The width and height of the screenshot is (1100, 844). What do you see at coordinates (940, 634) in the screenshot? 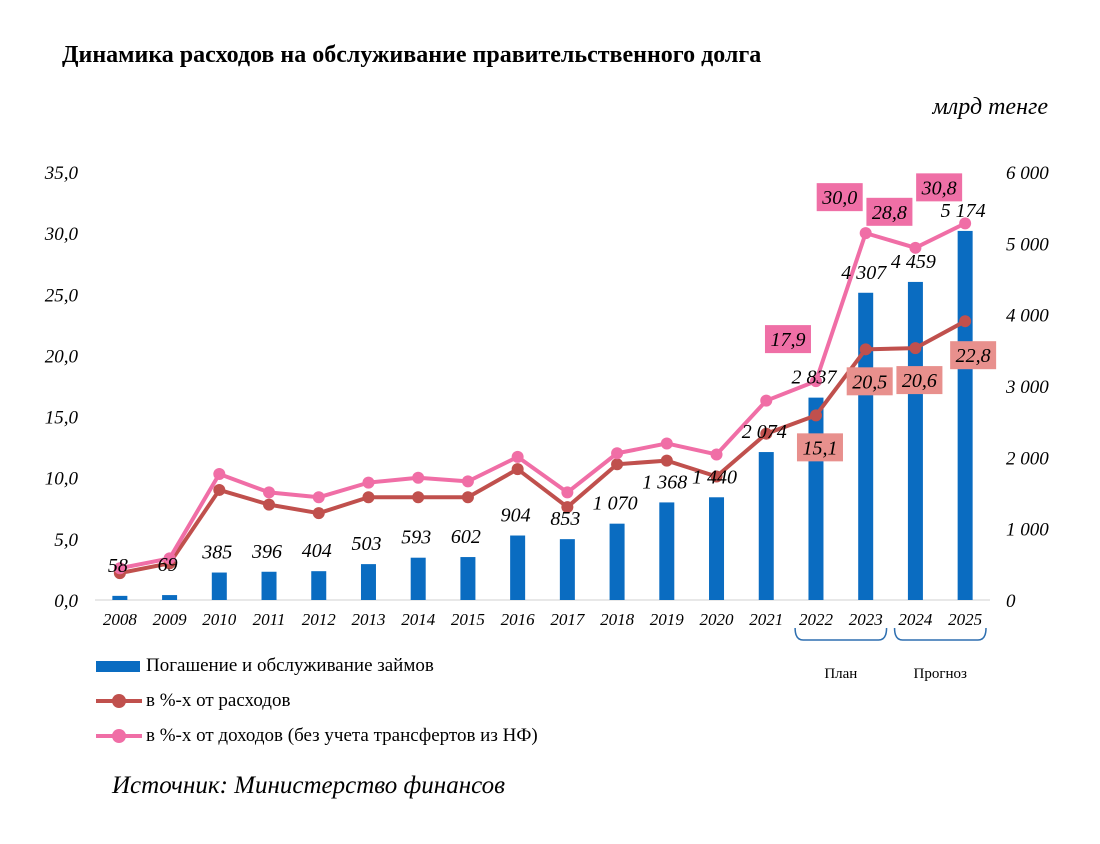
I see `group-bracket` at bounding box center [940, 634].